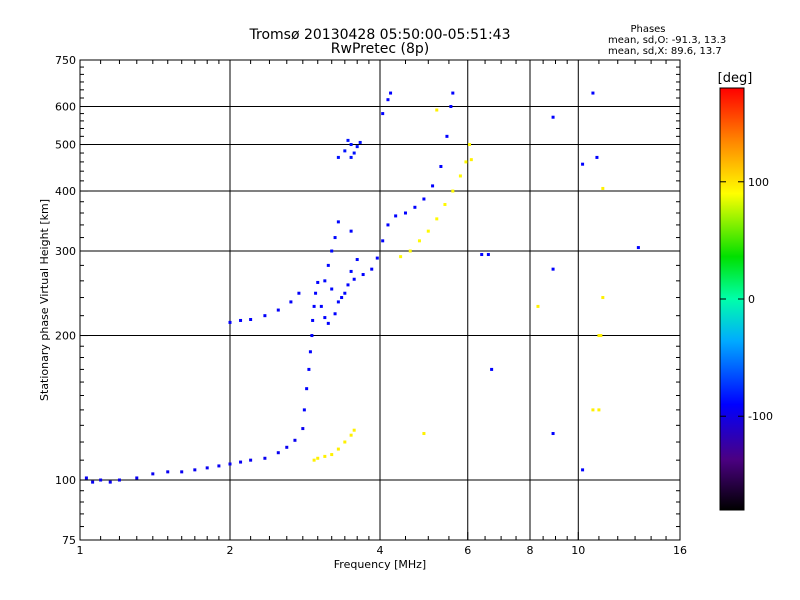 The width and height of the screenshot is (800, 600). I want to click on x-tick-label: 8, so click(530, 550).